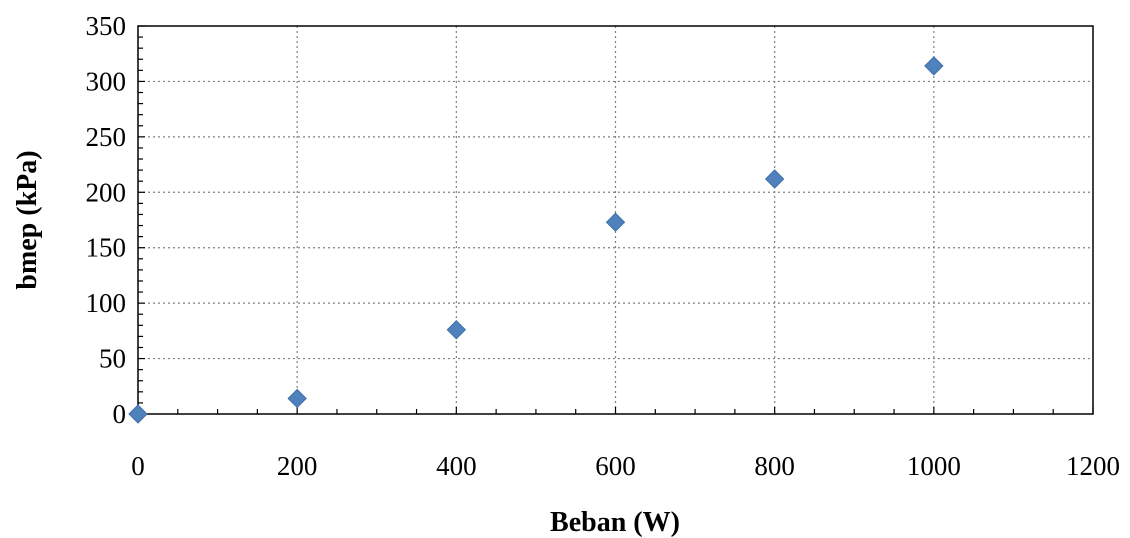 This screenshot has width=1130, height=538. What do you see at coordinates (934, 466) in the screenshot?
I see `x-tick-label: 1000` at bounding box center [934, 466].